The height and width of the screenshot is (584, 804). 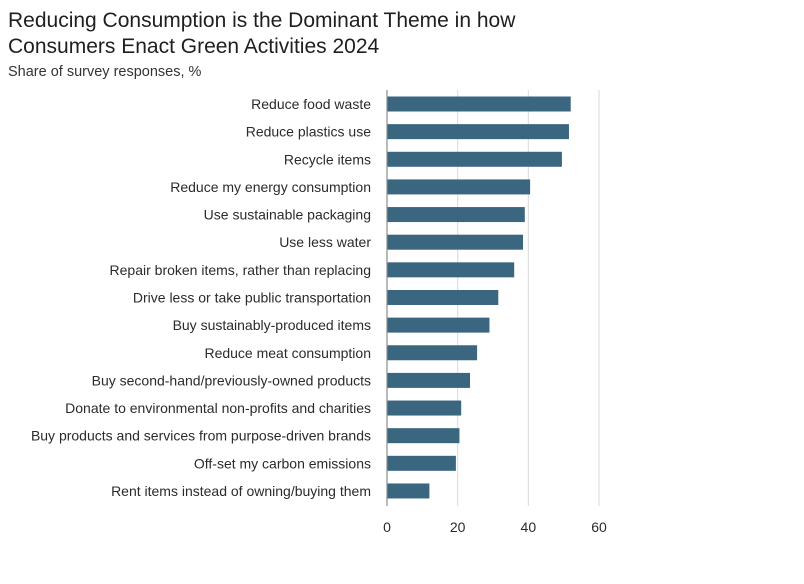 I want to click on chart-subtitle: Share of survey responses, %, so click(x=105, y=72).